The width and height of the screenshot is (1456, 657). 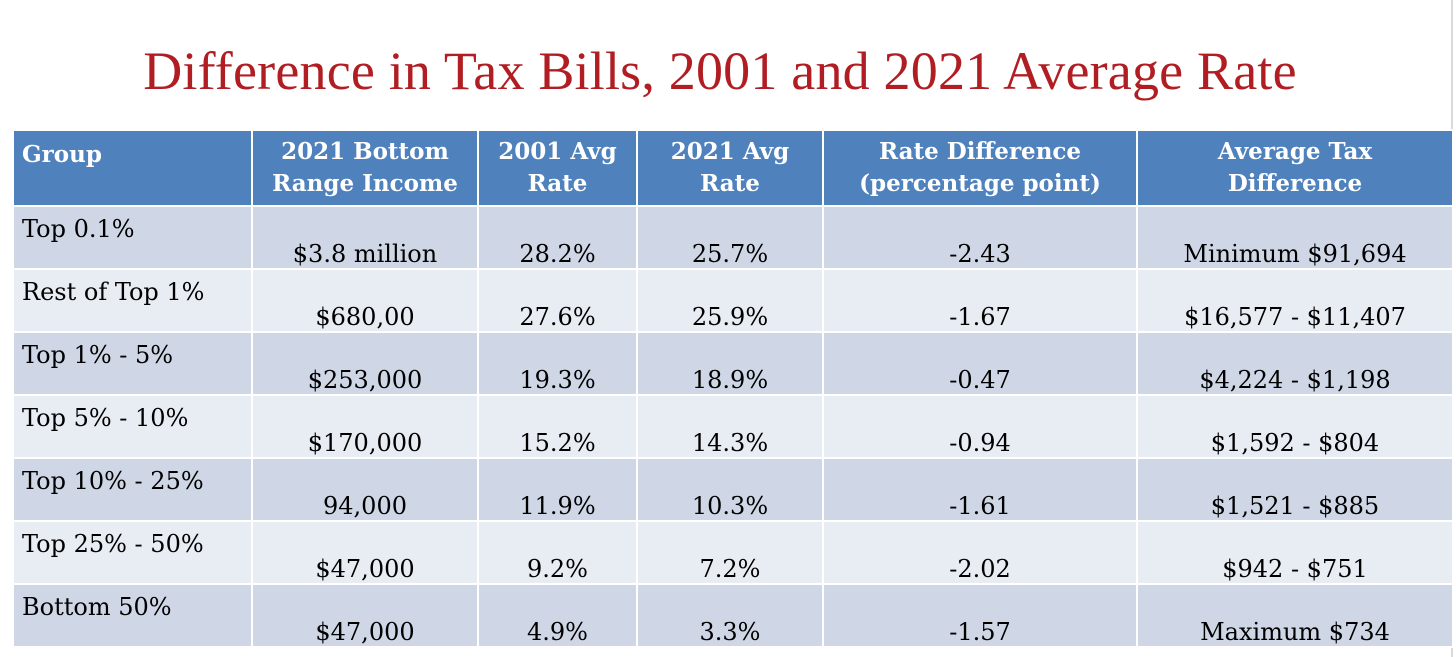 I want to click on header-tax-difference: Average Tax Difference, so click(x=1295, y=168).